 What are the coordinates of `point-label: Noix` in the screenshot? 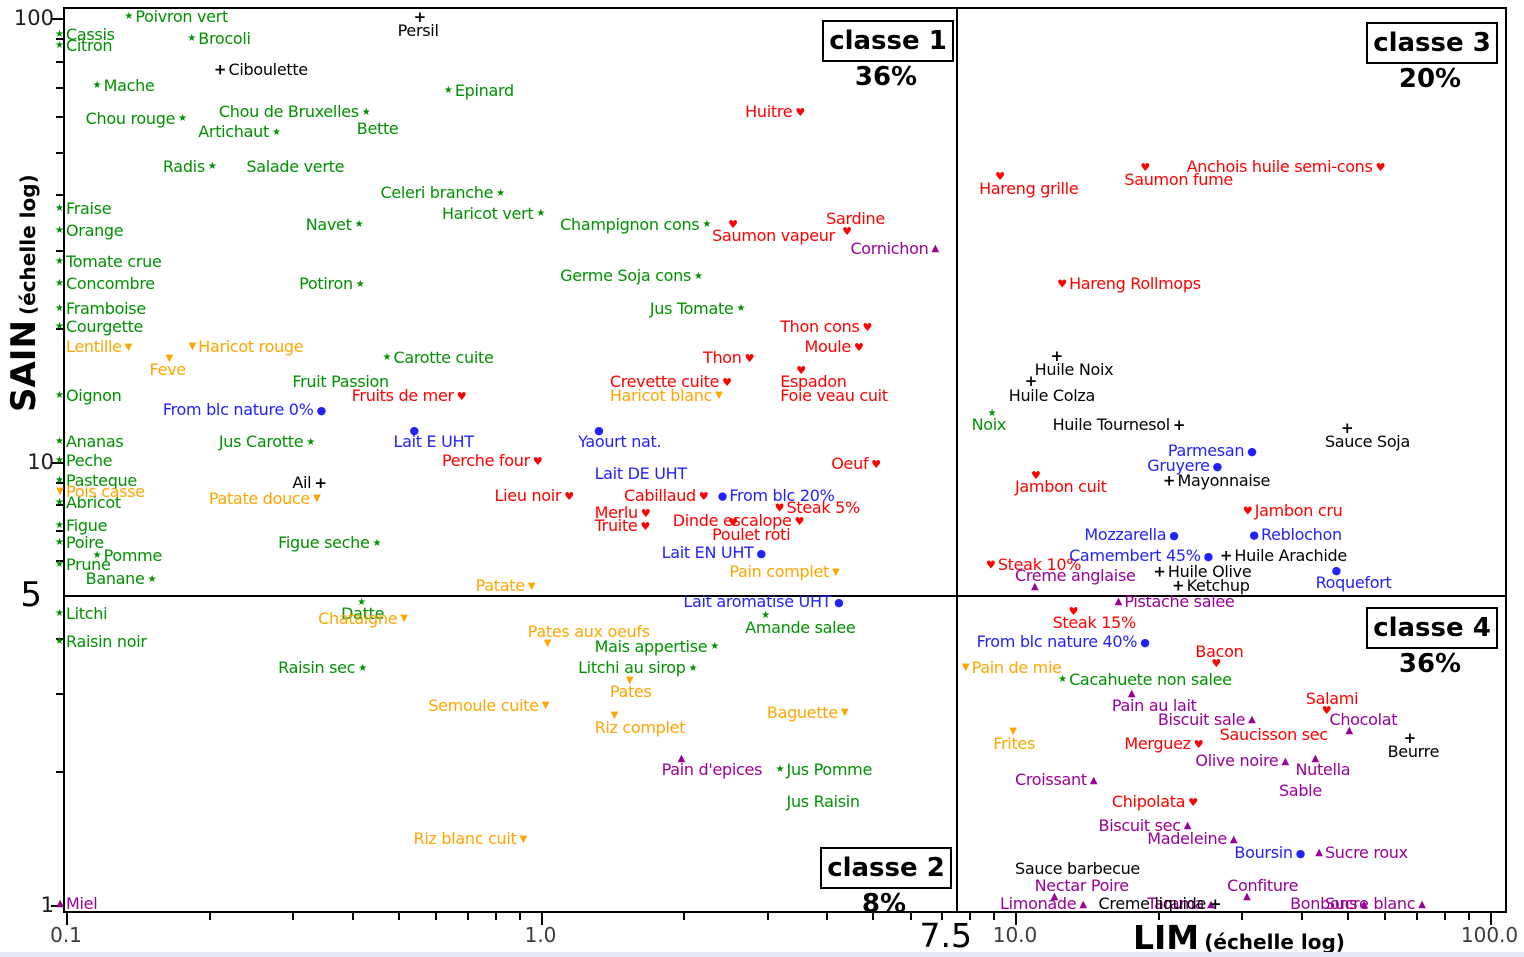 It's located at (989, 425).